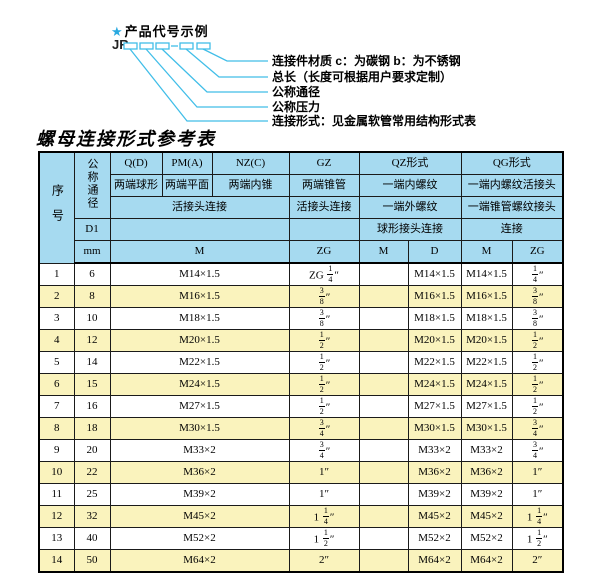 This screenshot has width=600, height=573. Describe the element at coordinates (136, 185) in the screenshot. I see `header-q-desc: 两端球形` at that location.